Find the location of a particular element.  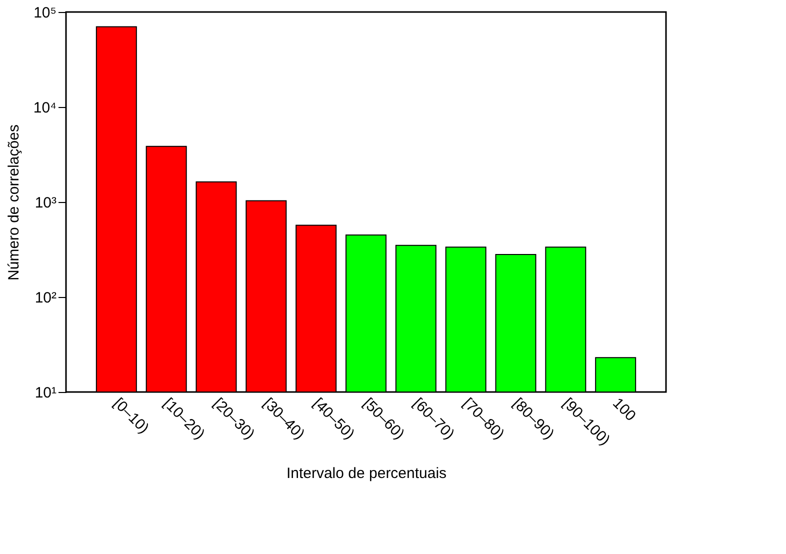

x-tick-label: 100 is located at coordinates (624, 409).